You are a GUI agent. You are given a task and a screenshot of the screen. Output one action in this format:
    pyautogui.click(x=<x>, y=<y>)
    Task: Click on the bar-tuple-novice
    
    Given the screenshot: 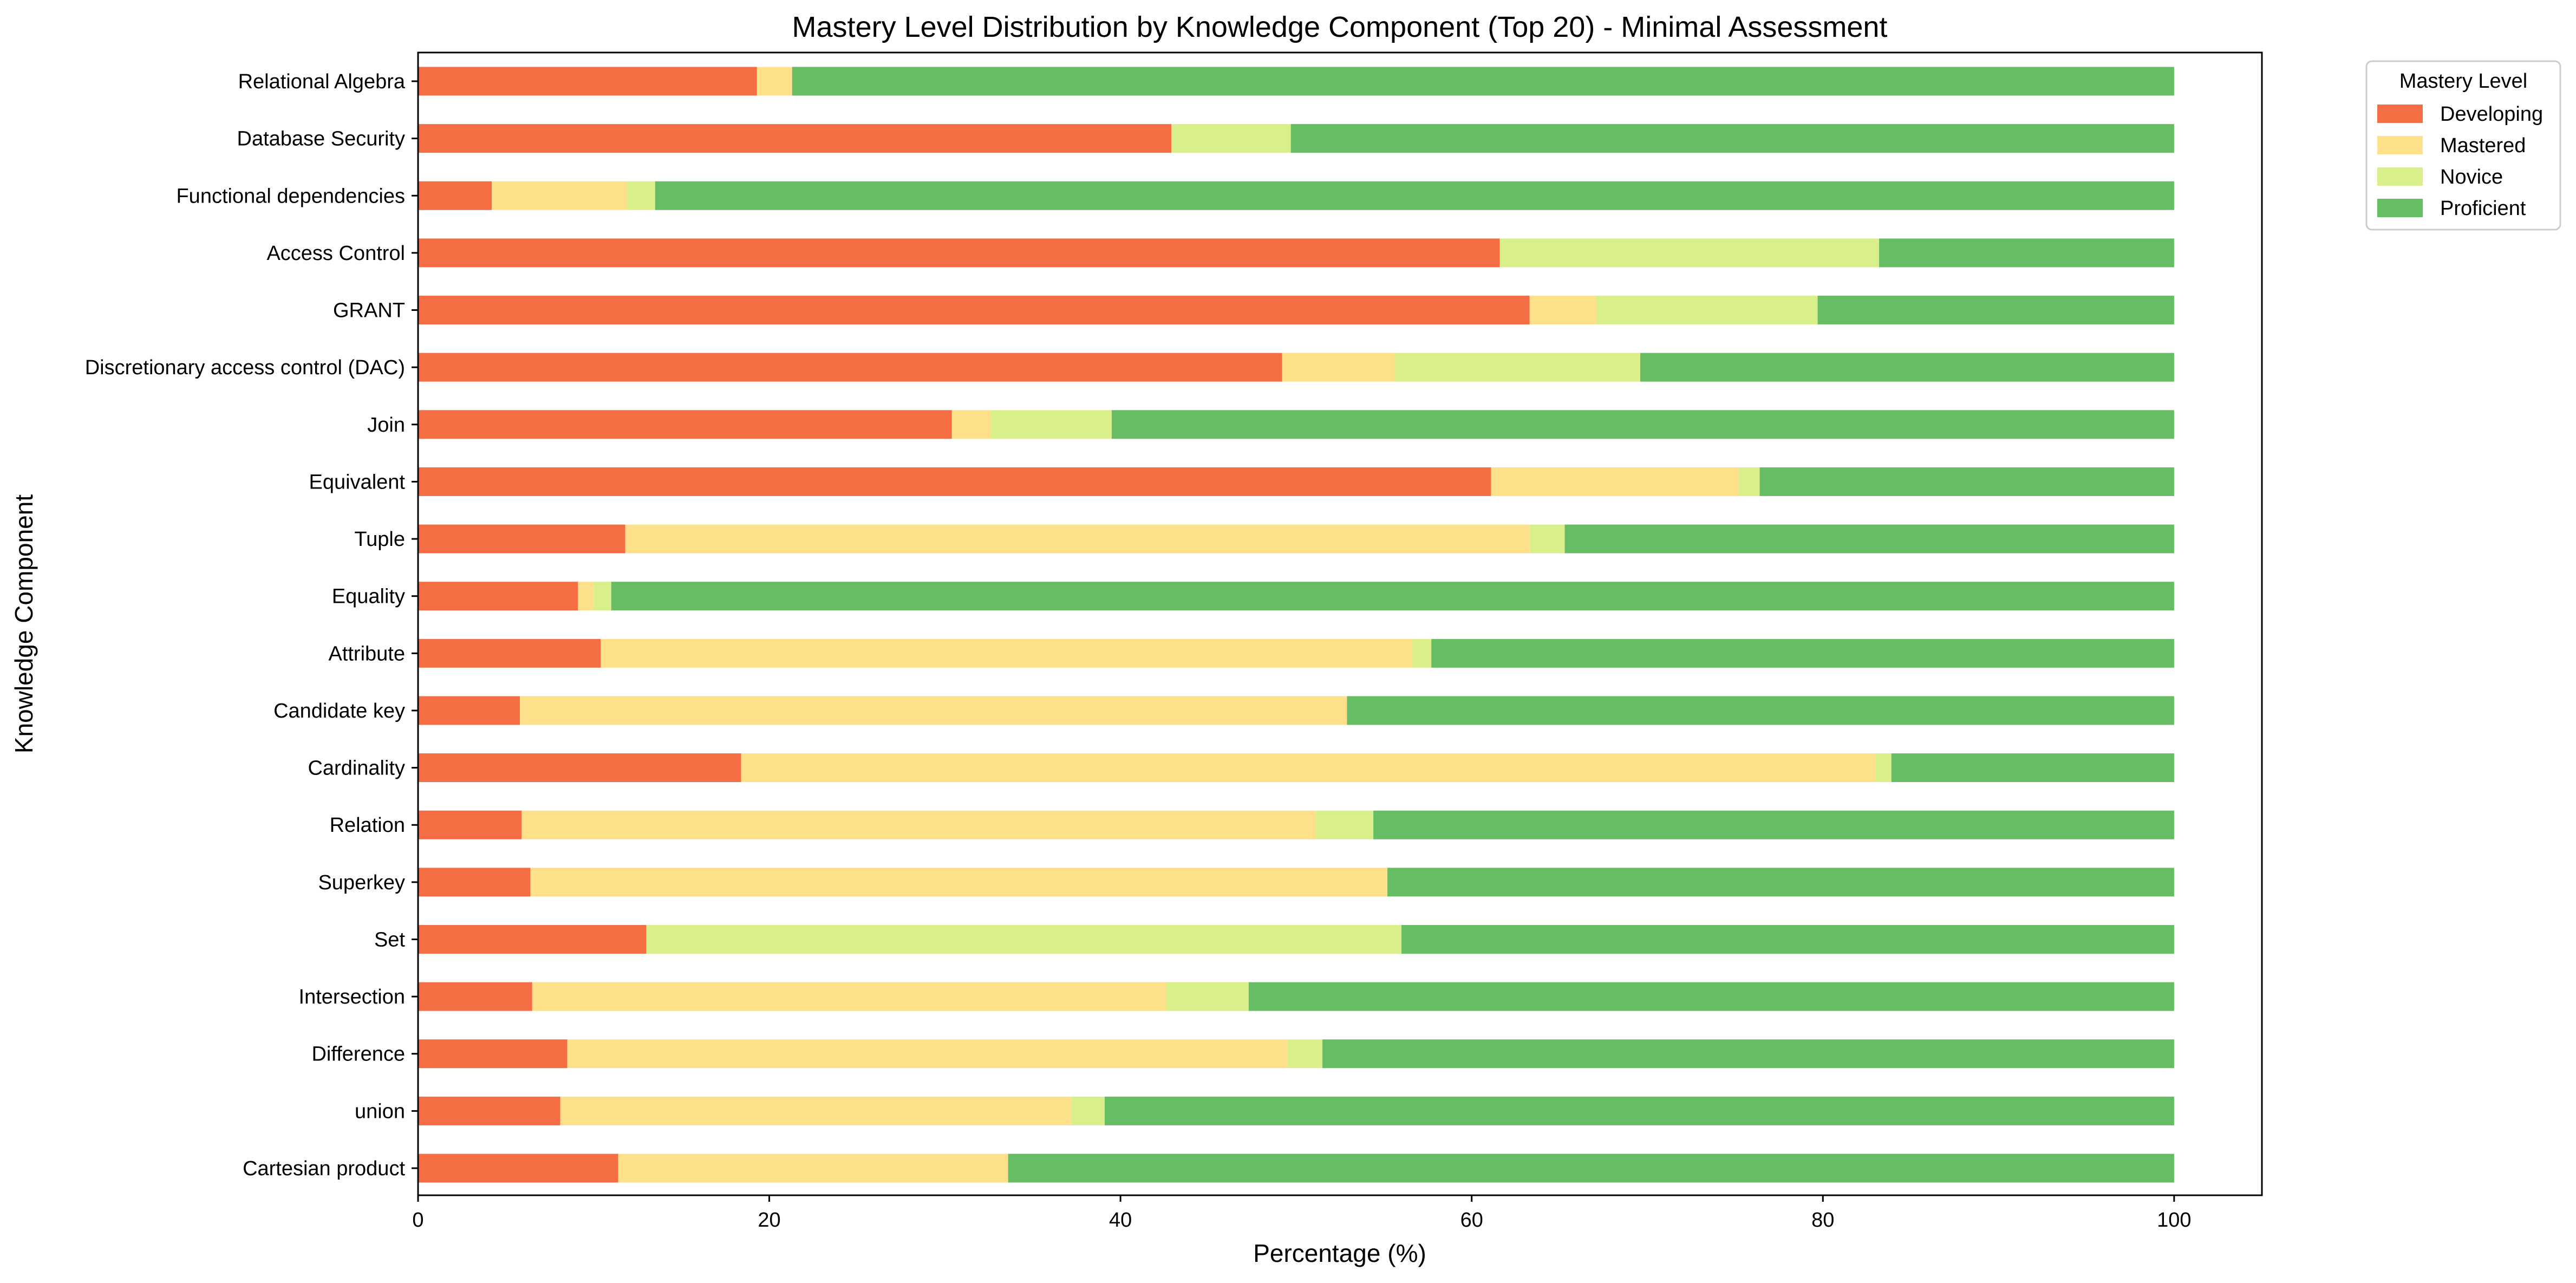 What is the action you would take?
    pyautogui.click(x=1547, y=538)
    